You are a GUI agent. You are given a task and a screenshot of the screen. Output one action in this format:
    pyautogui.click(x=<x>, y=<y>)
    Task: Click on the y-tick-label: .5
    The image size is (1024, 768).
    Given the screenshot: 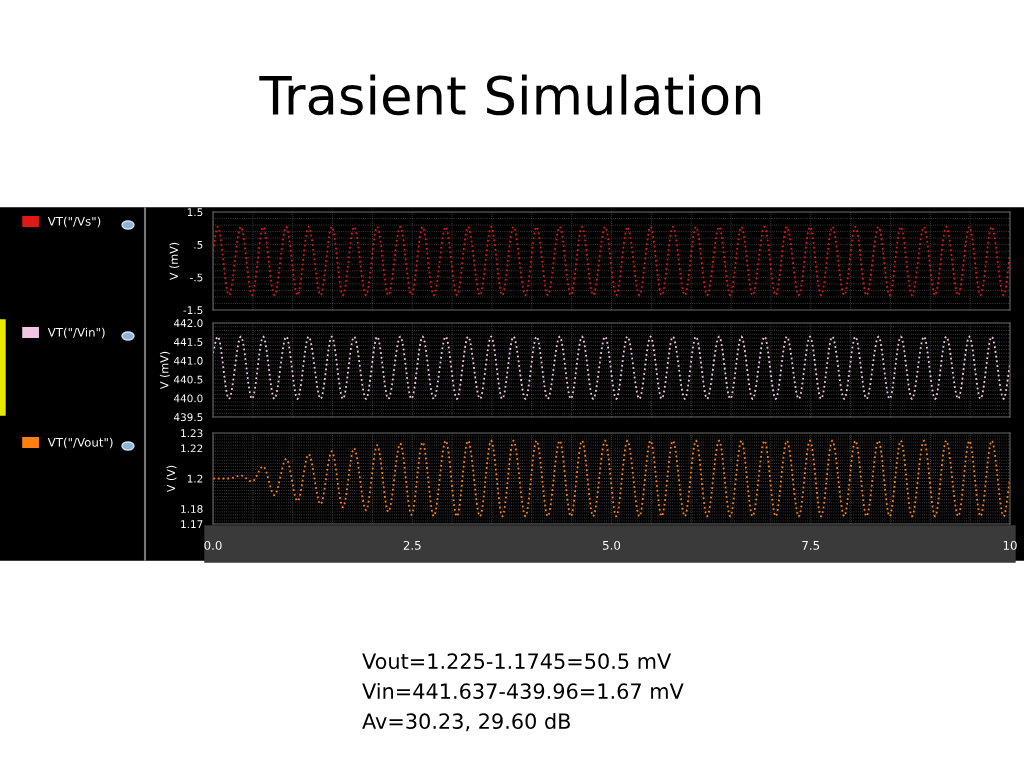 What is the action you would take?
    pyautogui.click(x=198, y=245)
    